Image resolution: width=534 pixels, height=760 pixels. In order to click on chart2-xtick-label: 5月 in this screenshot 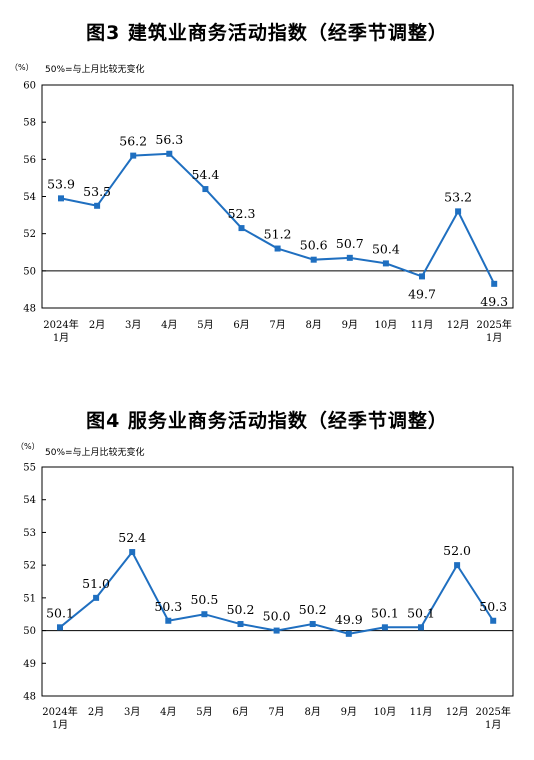, I will do `click(204, 712)`.